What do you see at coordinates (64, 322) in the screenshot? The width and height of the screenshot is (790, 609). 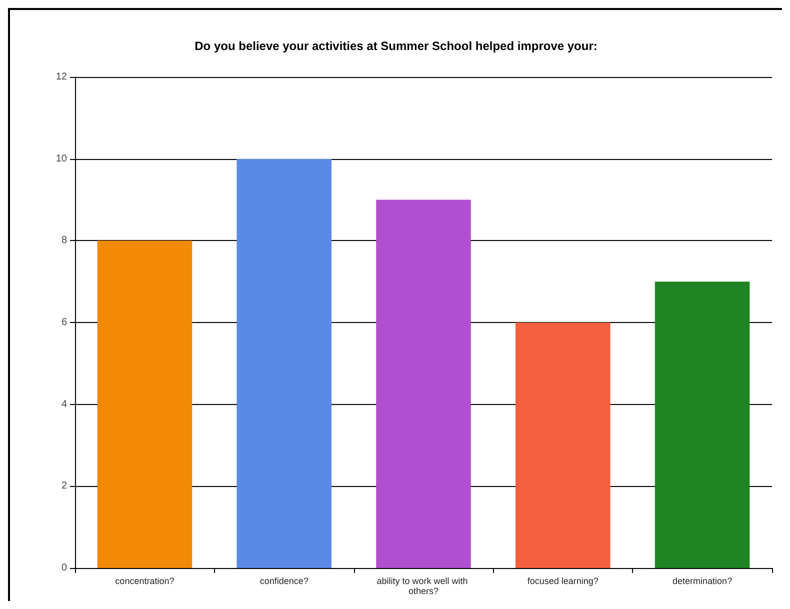 I see `y-tick-label: 6` at bounding box center [64, 322].